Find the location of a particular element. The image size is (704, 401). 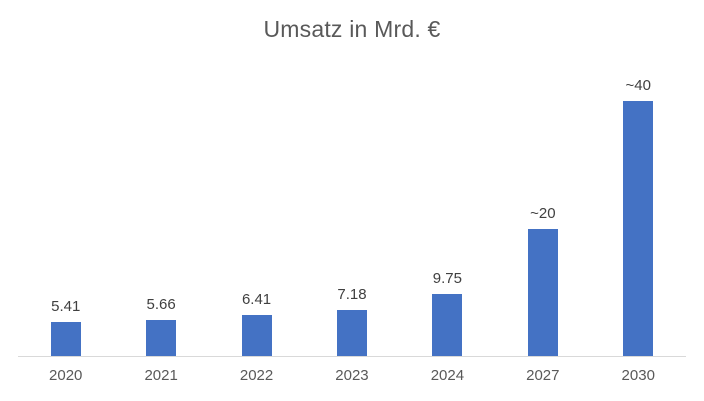

x-tick-label: 2027 is located at coordinates (543, 375).